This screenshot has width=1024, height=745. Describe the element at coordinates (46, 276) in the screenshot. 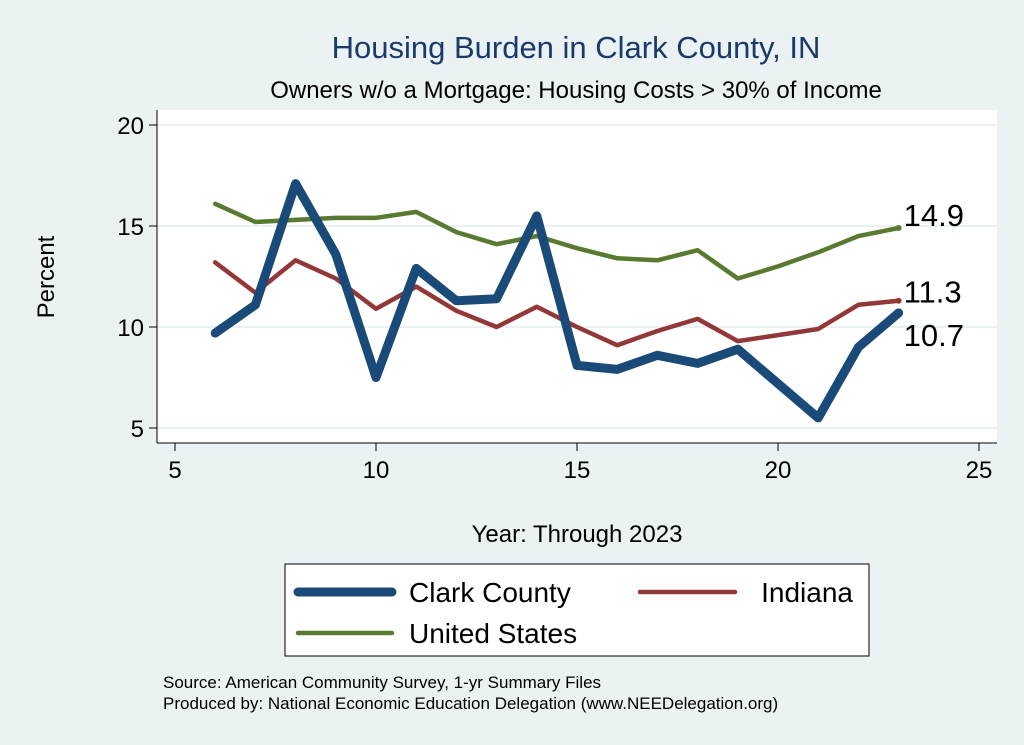

I see `y-axis-label: Percent` at that location.